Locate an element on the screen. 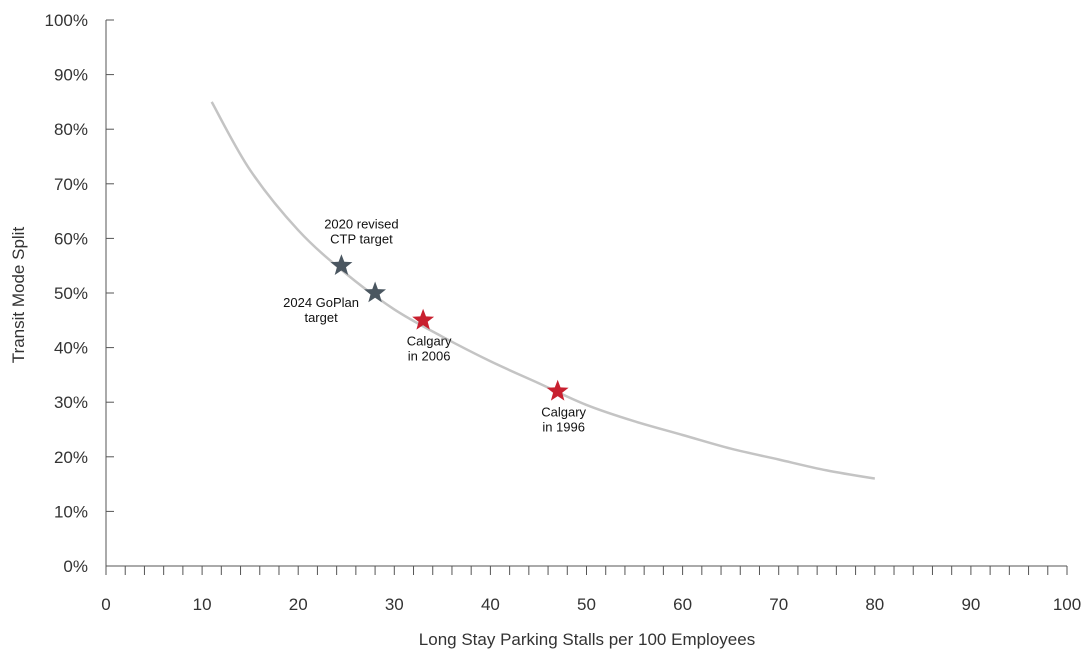  point-label-line: 2020 revised is located at coordinates (361, 224).